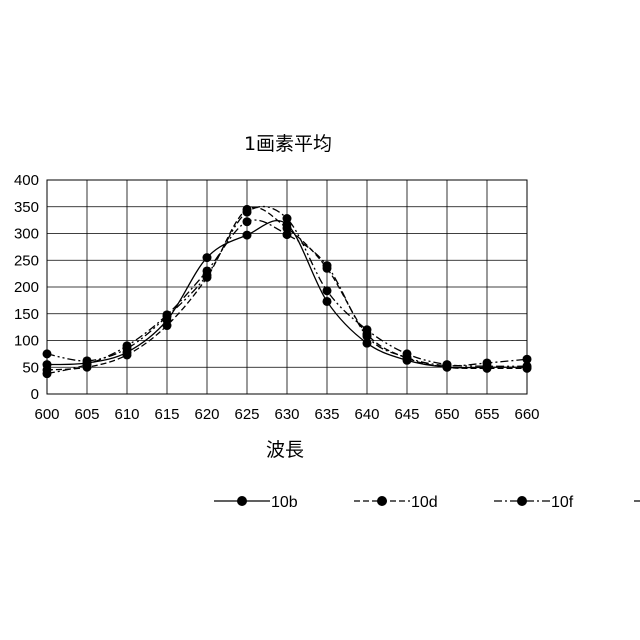 This screenshot has height=640, width=640. What do you see at coordinates (396, 502) in the screenshot?
I see `legend-item-10d: 10d` at bounding box center [396, 502].